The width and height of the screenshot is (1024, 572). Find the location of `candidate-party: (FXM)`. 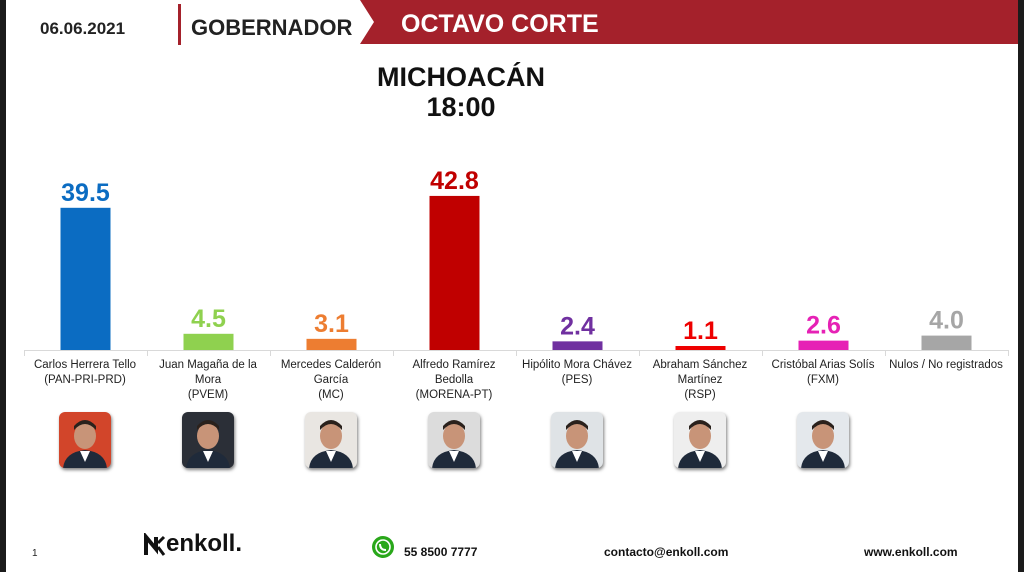

candidate-party: (FXM) is located at coordinates (823, 380).